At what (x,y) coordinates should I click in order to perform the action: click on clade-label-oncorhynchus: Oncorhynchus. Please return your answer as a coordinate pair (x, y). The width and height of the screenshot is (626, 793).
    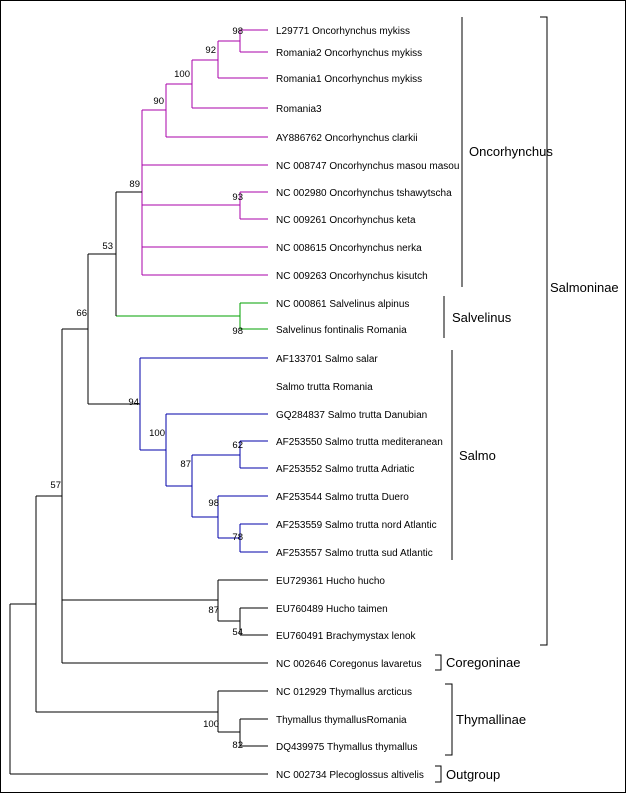
    Looking at the image, I should click on (511, 151).